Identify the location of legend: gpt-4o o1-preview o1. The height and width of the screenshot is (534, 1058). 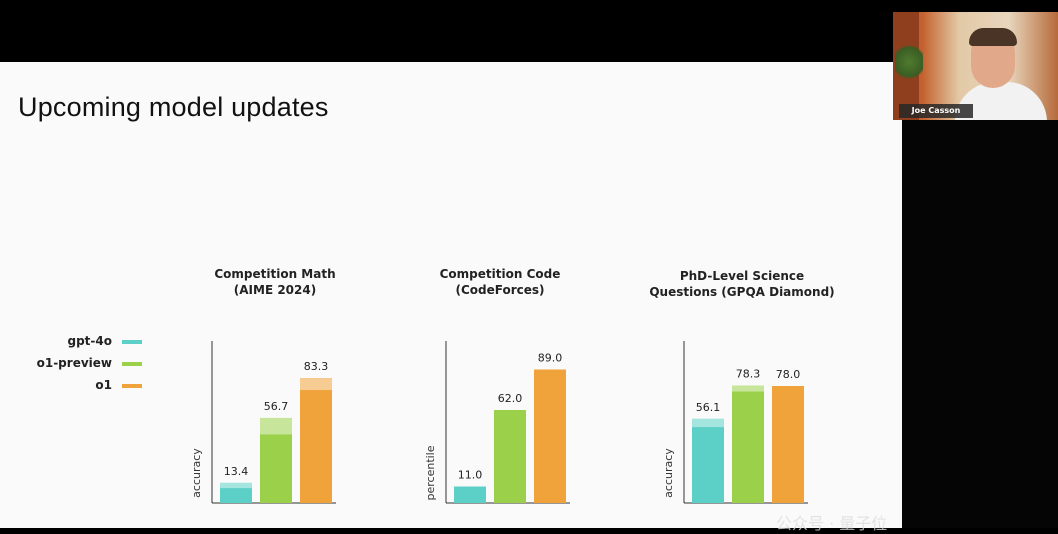
(94, 364).